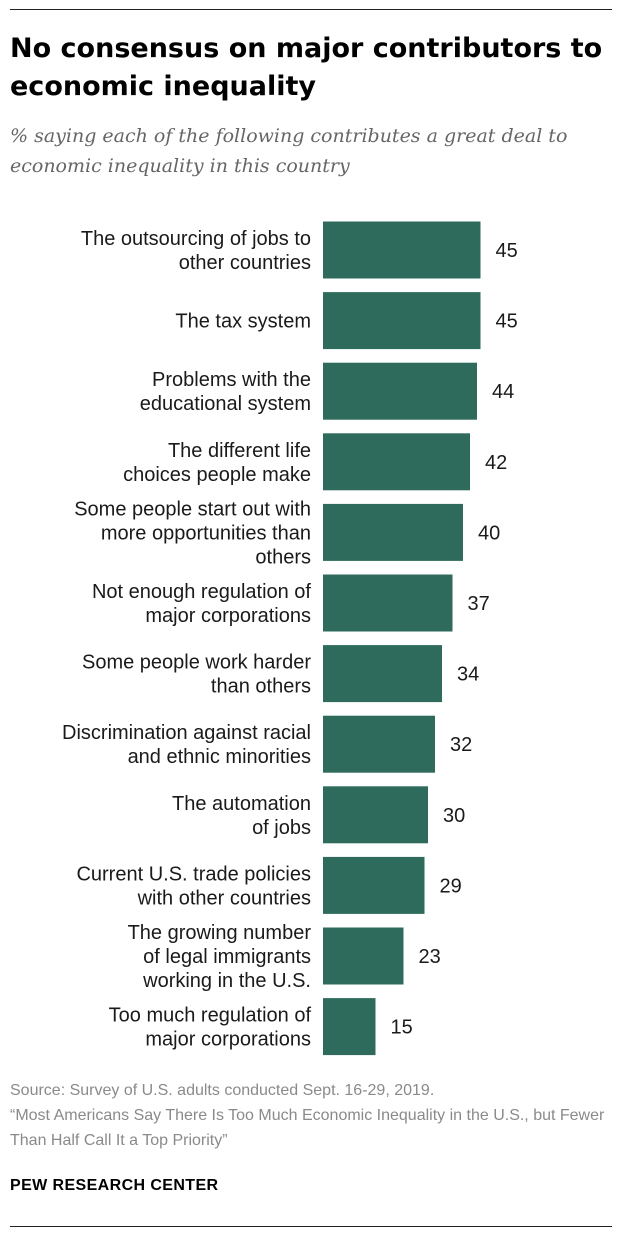  Describe the element at coordinates (224, 898) in the screenshot. I see `category-label-line: with other countries` at that location.